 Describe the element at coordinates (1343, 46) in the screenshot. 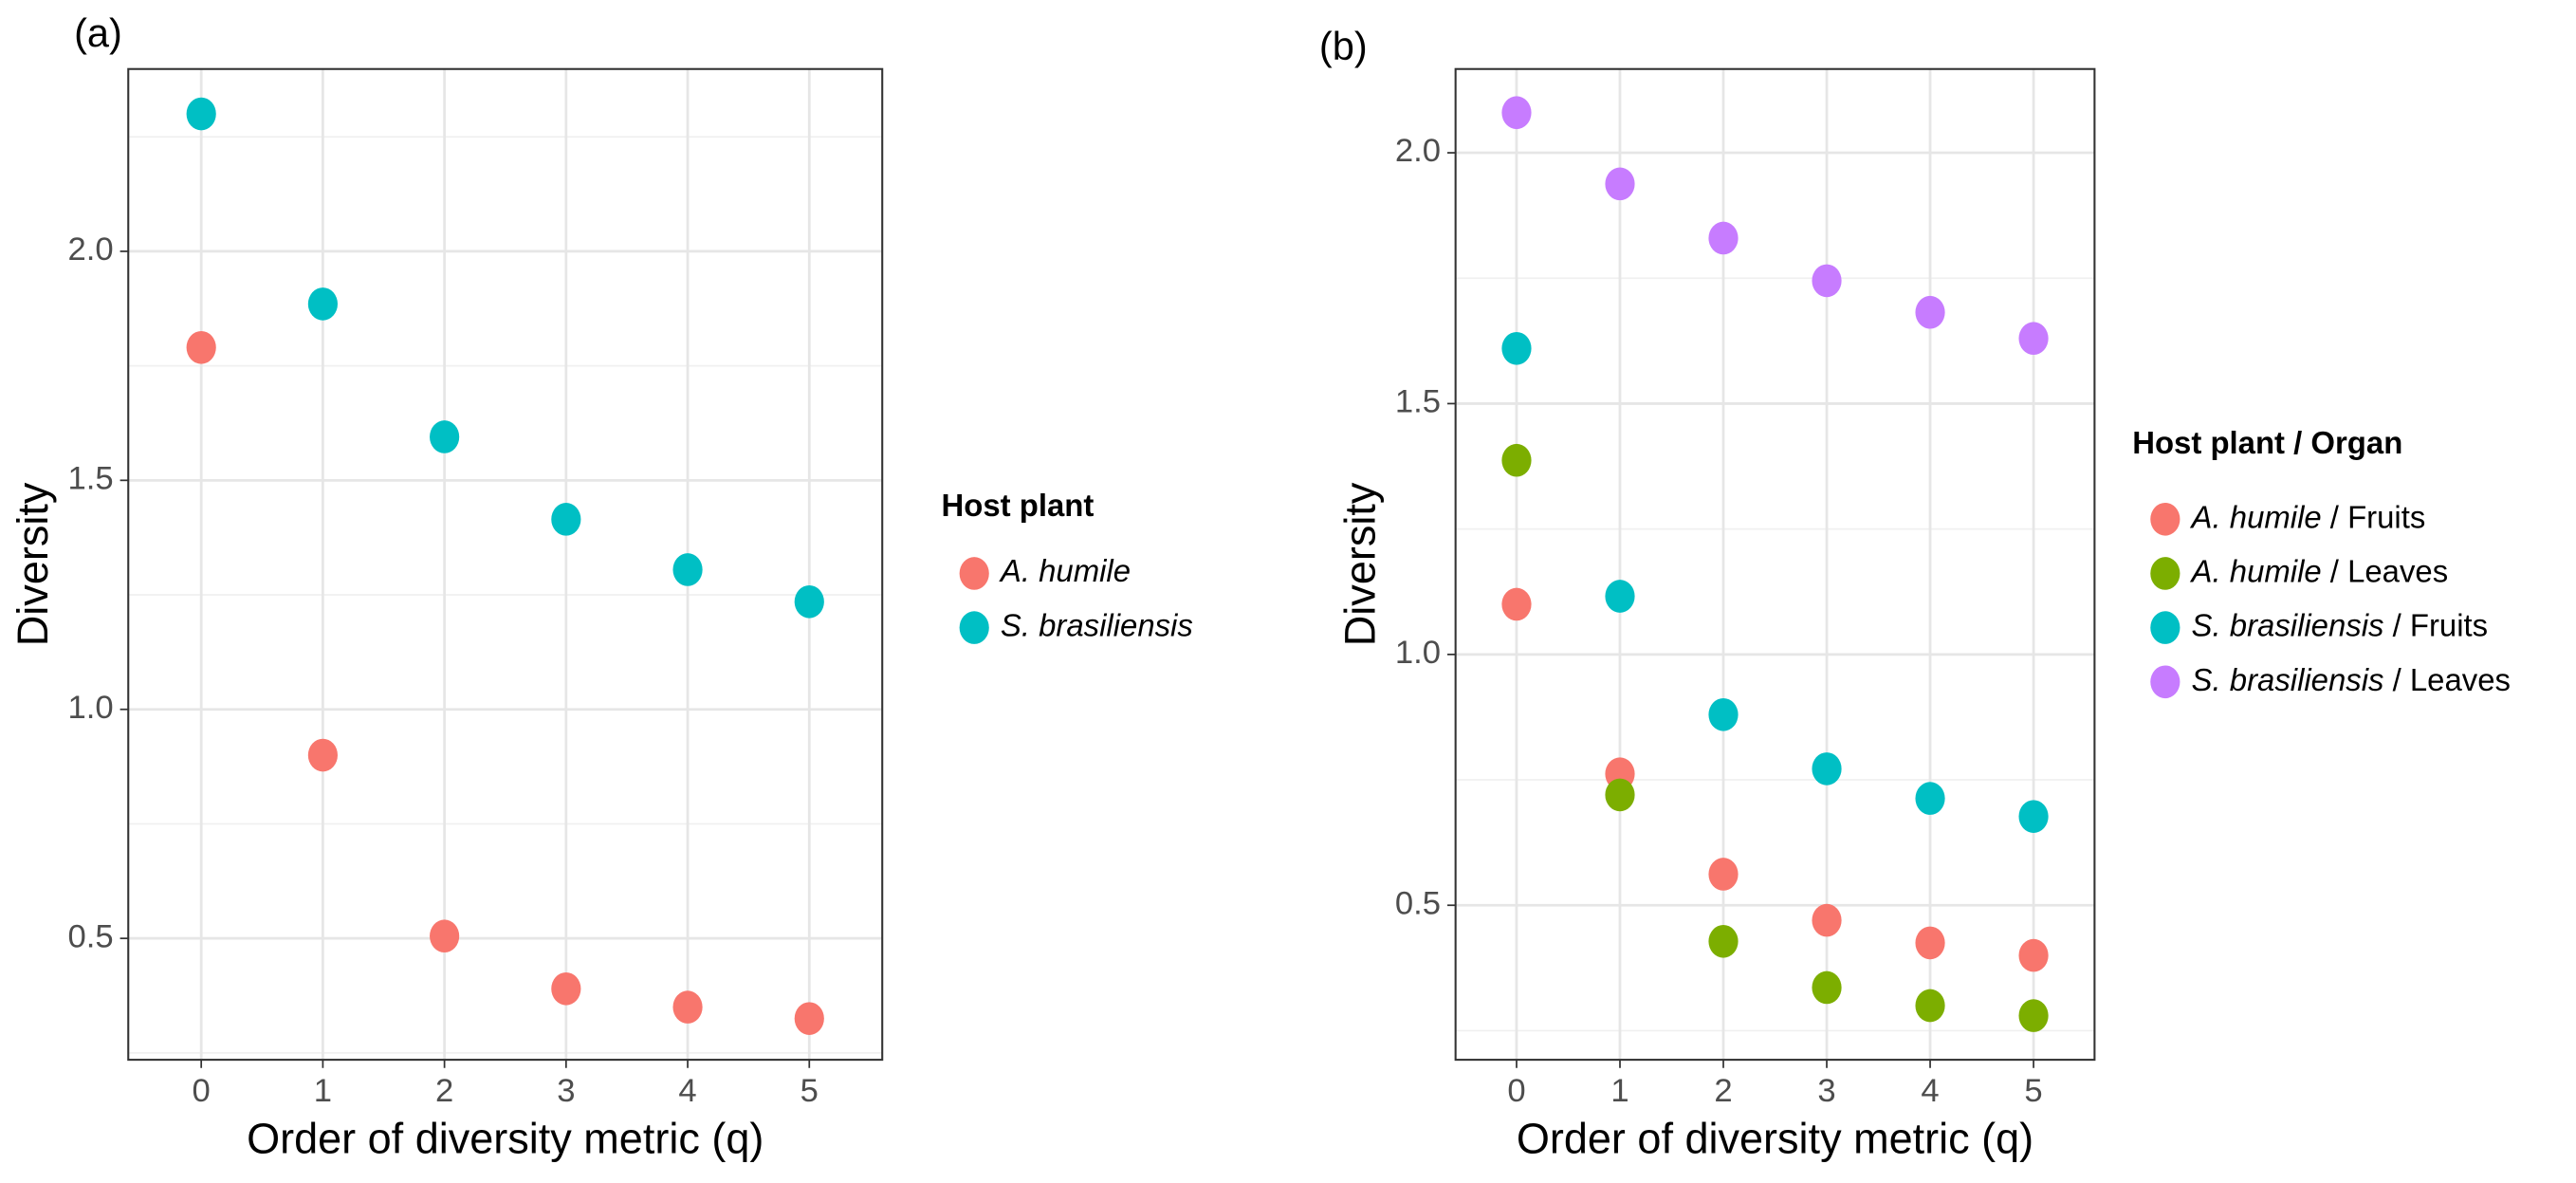

I see `panel-label: (b)` at that location.